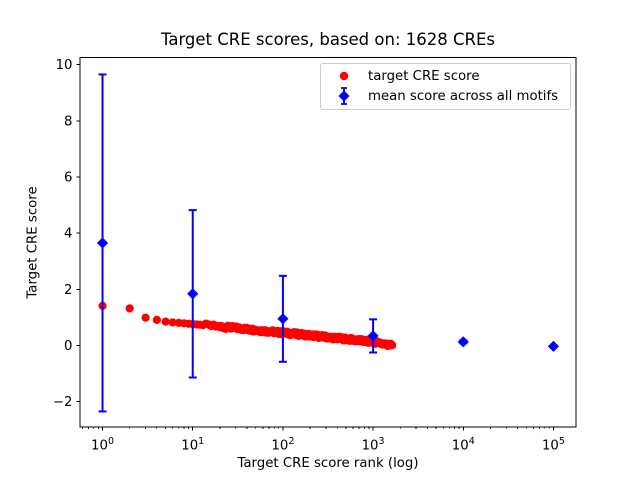 This screenshot has height=480, width=640. What do you see at coordinates (33, 242) in the screenshot?
I see `y-axis-label: Target CRE score` at bounding box center [33, 242].